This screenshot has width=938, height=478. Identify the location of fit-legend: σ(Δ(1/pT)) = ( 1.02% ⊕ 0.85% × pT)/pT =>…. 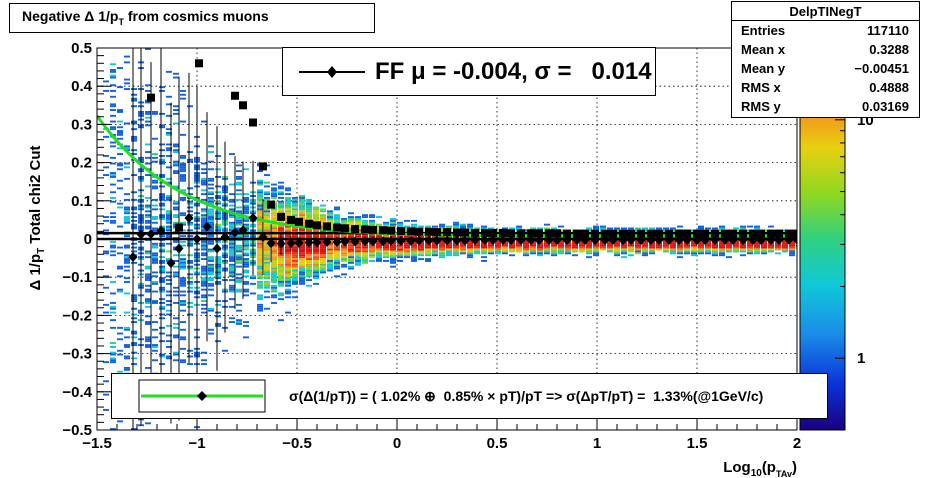
(469, 396).